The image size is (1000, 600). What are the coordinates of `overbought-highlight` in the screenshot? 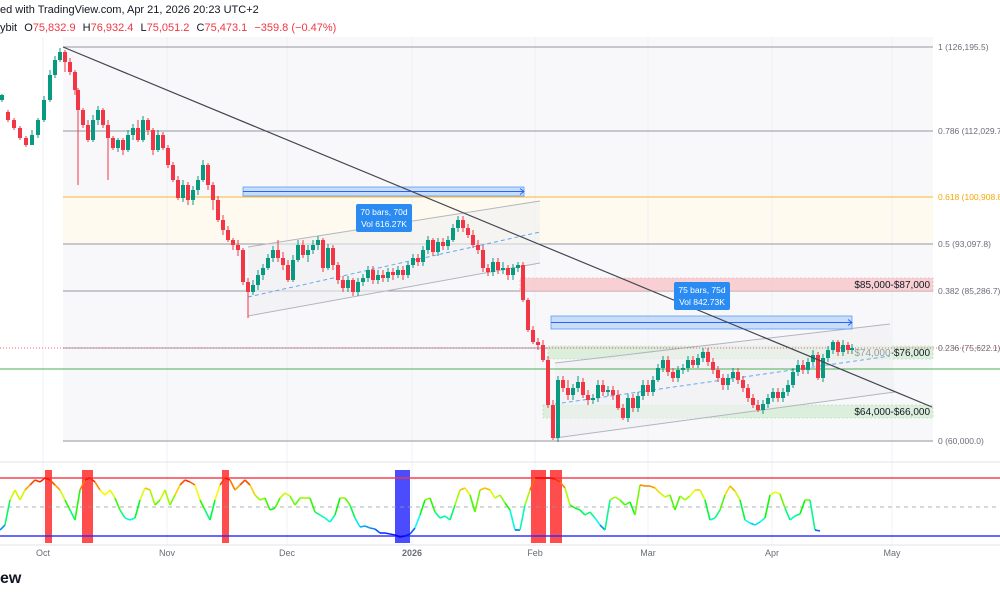 It's located at (48, 506).